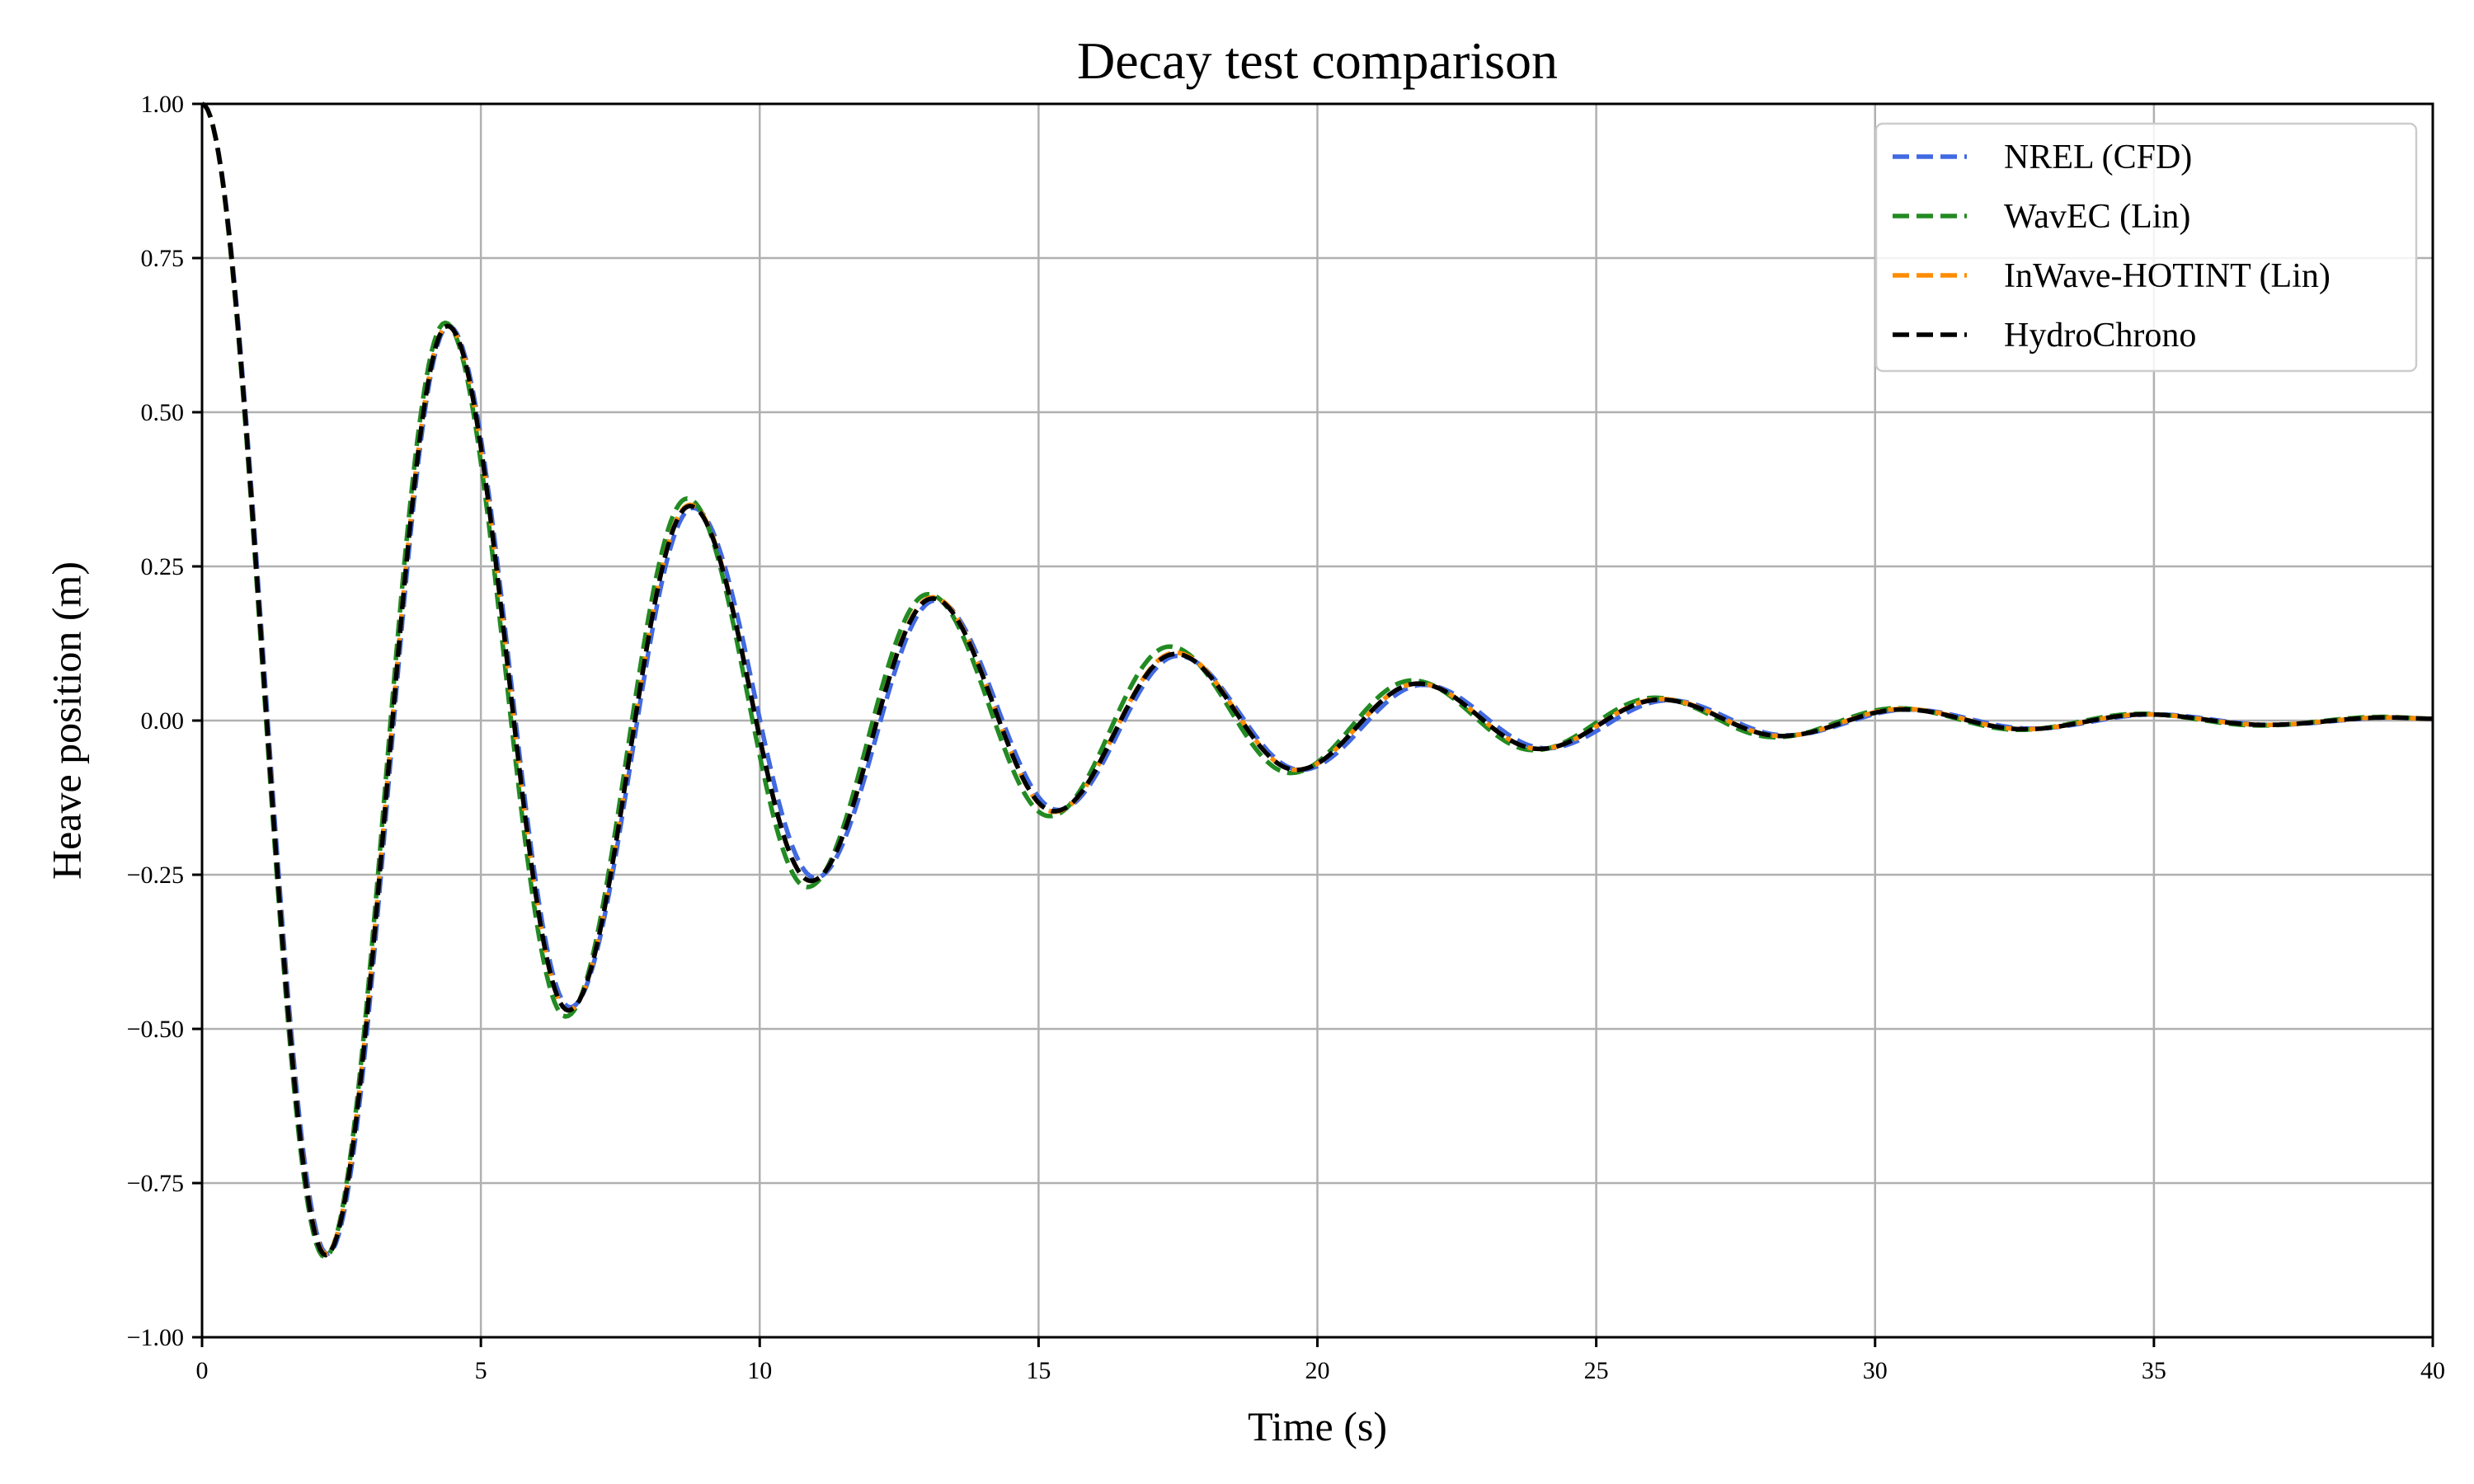 The width and height of the screenshot is (2474, 1484). I want to click on x-tick-label: 10, so click(759, 1370).